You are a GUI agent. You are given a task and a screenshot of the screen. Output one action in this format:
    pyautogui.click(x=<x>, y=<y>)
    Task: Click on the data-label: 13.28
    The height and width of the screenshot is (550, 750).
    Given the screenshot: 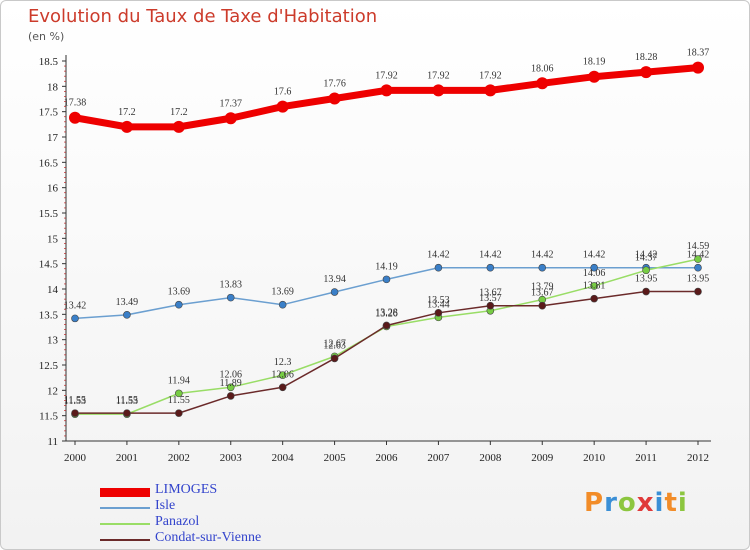 What is the action you would take?
    pyautogui.click(x=386, y=312)
    